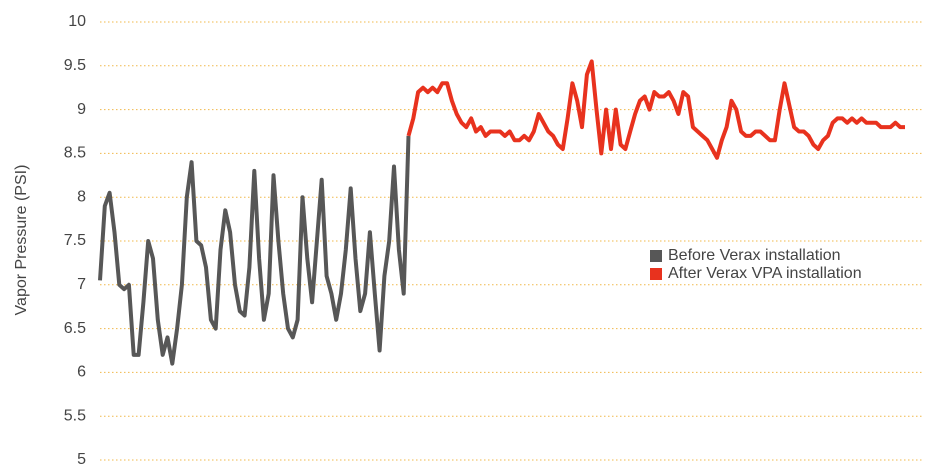  Describe the element at coordinates (75, 415) in the screenshot. I see `y-tick-label: 5.5` at that location.